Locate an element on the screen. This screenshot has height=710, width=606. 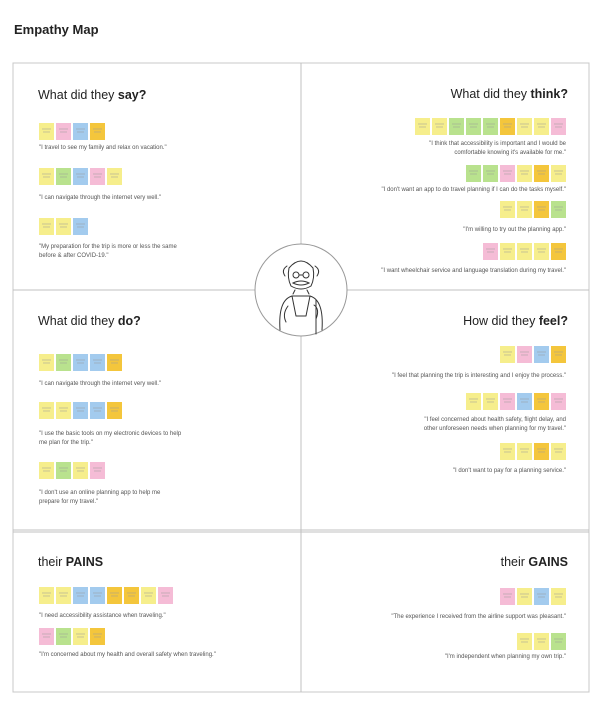
heading-text: their is located at coordinates (515, 562).